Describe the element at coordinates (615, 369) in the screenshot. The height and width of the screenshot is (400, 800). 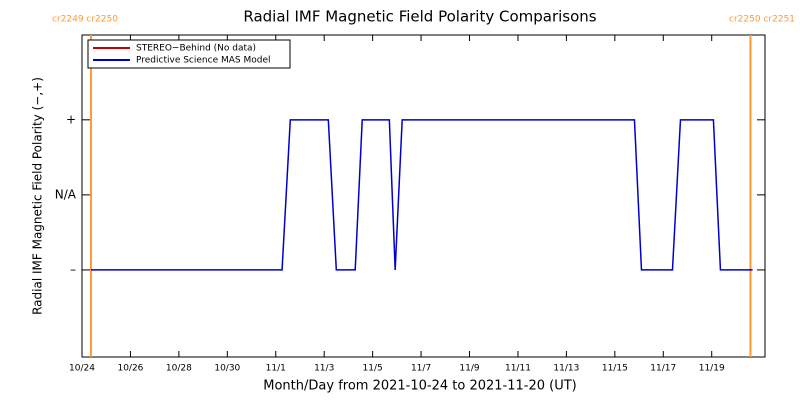
I see `x-tick-label: 11/15` at that location.